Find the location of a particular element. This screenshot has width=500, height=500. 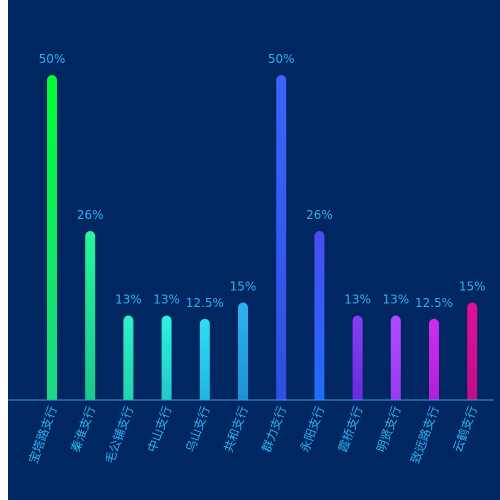

value-label-5: 15% is located at coordinates (243, 287).